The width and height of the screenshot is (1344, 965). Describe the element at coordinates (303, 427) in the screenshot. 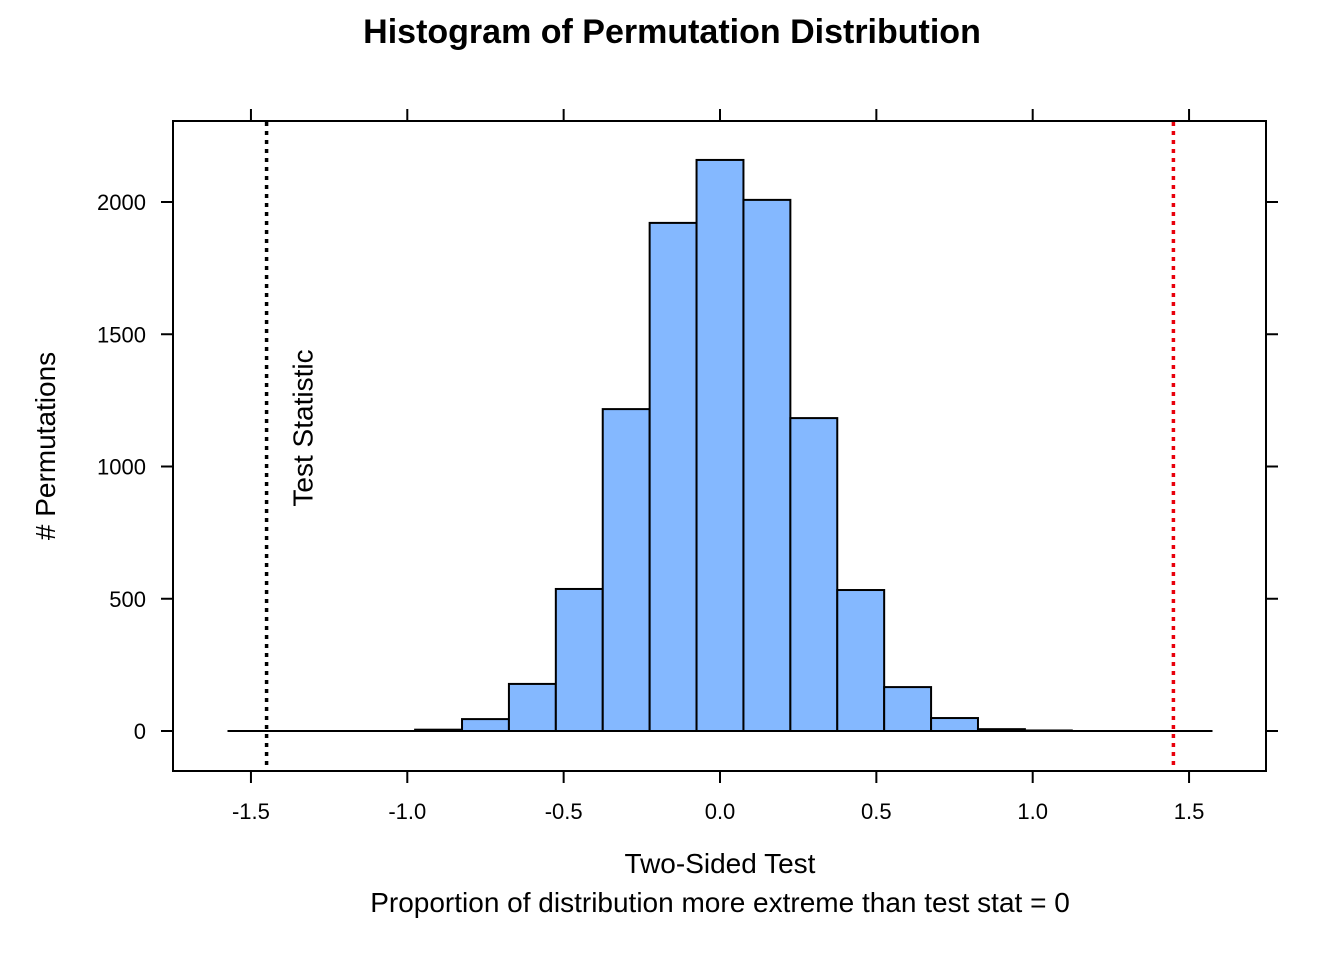

I see `reference-line-label: Test Statistic` at that location.